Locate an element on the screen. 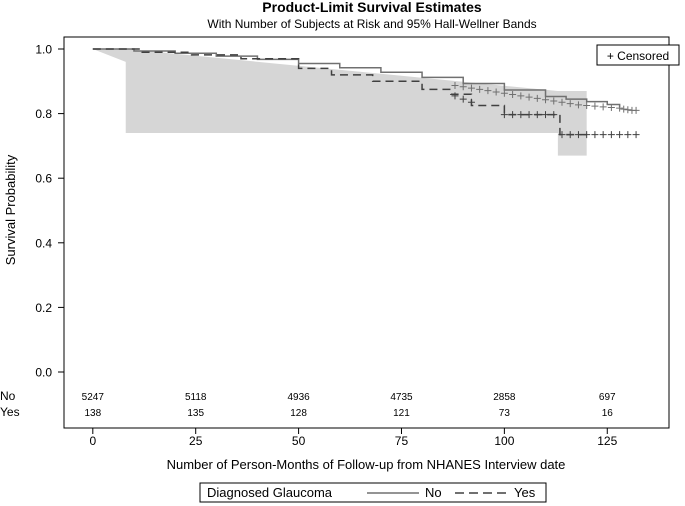 The image size is (685, 506). legend-label-yes: Yes is located at coordinates (525, 492).